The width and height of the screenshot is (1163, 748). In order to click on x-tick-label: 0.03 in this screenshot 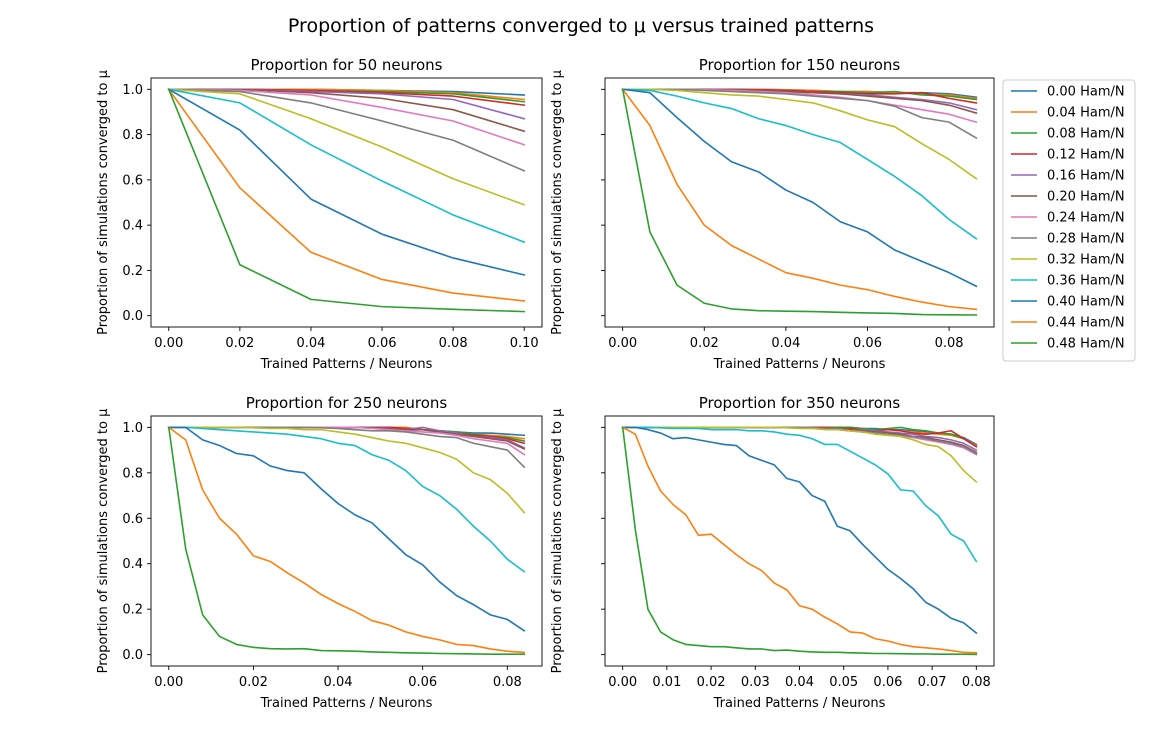, I will do `click(755, 682)`.